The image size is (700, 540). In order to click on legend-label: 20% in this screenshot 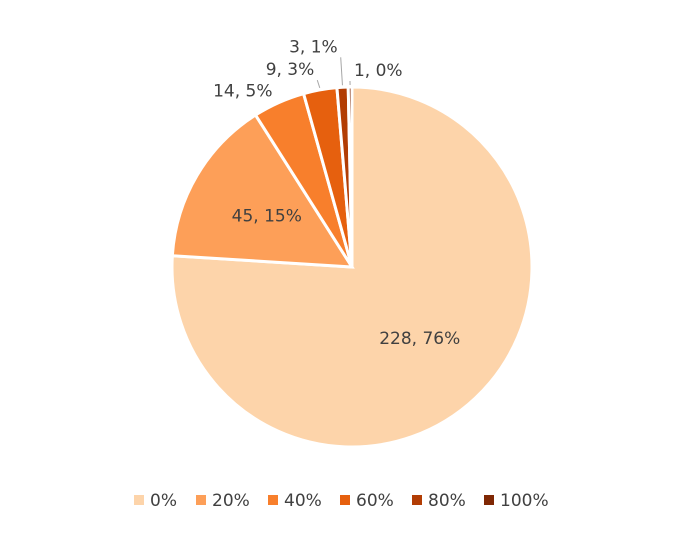, I will do `click(231, 501)`.